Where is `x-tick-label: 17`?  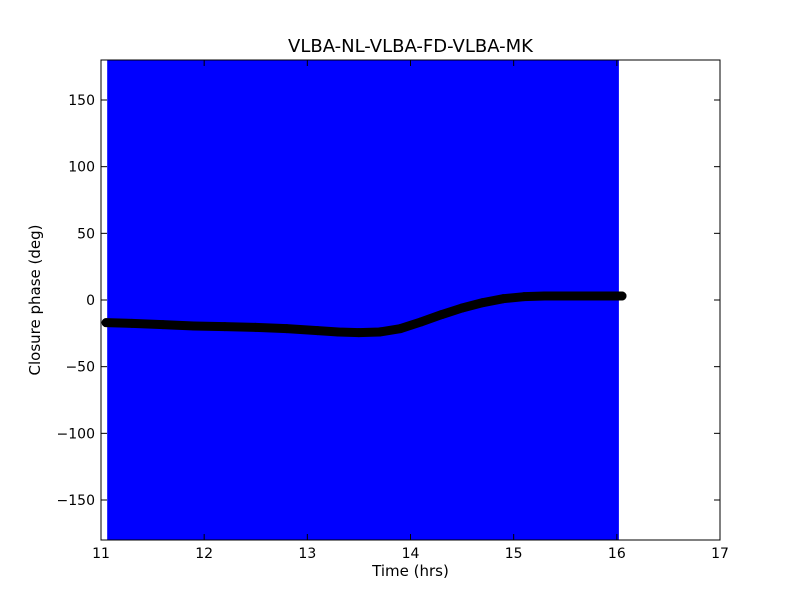 x-tick-label: 17 is located at coordinates (720, 554).